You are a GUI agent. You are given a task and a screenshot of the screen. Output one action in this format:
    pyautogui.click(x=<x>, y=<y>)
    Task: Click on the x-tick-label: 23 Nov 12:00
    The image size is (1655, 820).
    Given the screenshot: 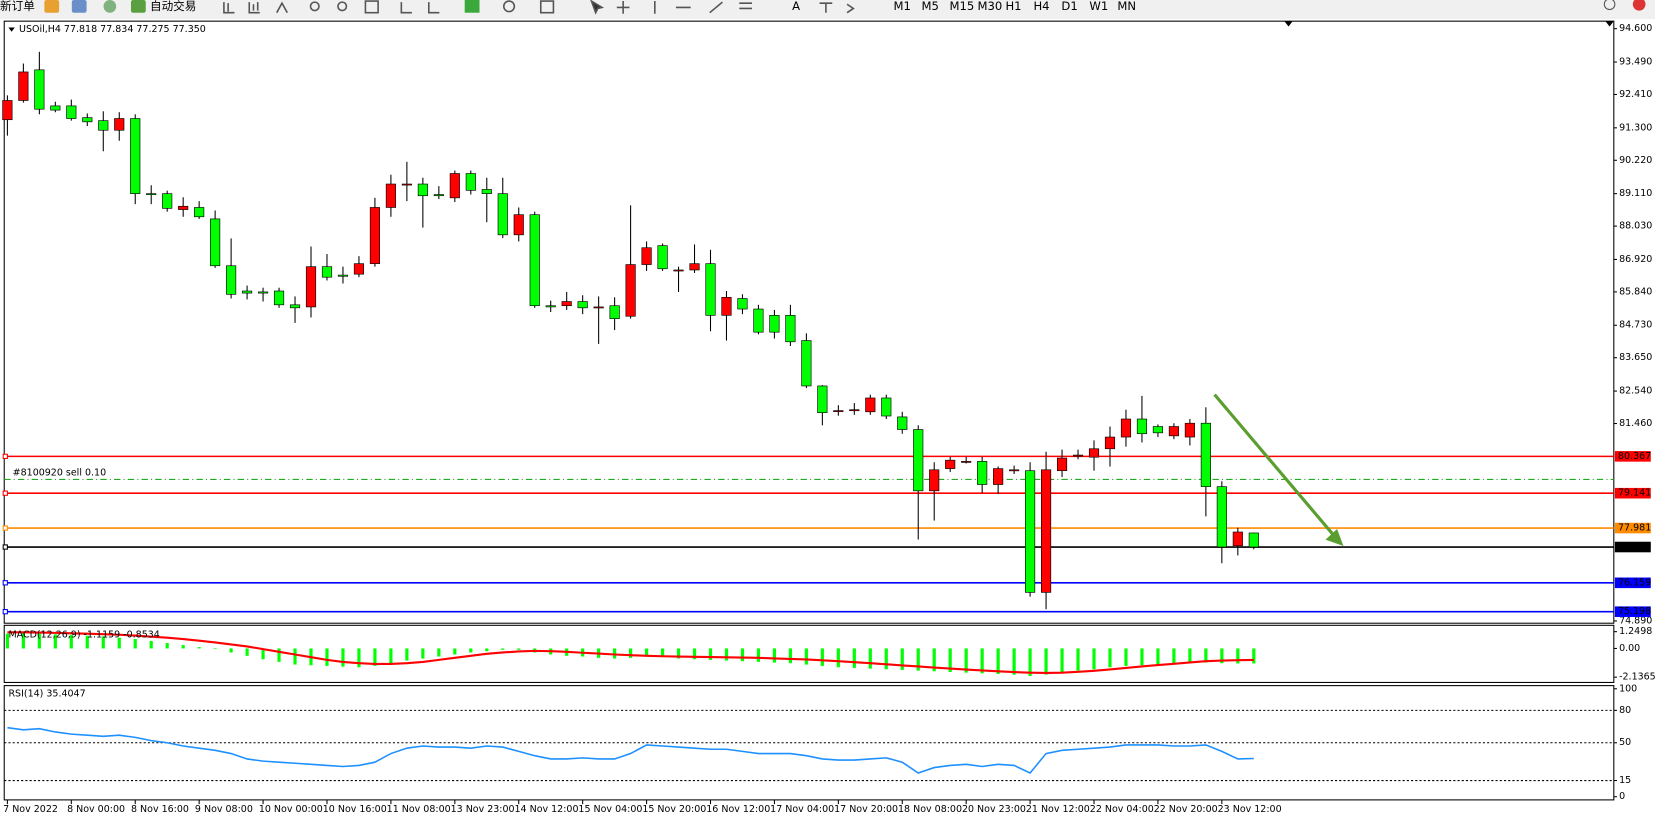 What is the action you would take?
    pyautogui.click(x=1250, y=809)
    